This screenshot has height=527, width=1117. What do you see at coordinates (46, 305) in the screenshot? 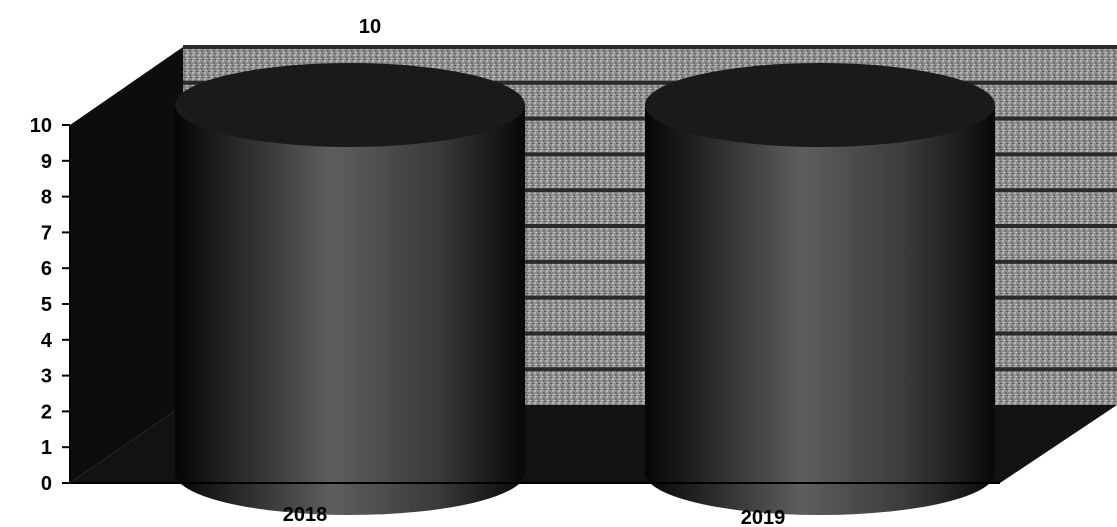
I see `y-tick-label: 5` at bounding box center [46, 305].